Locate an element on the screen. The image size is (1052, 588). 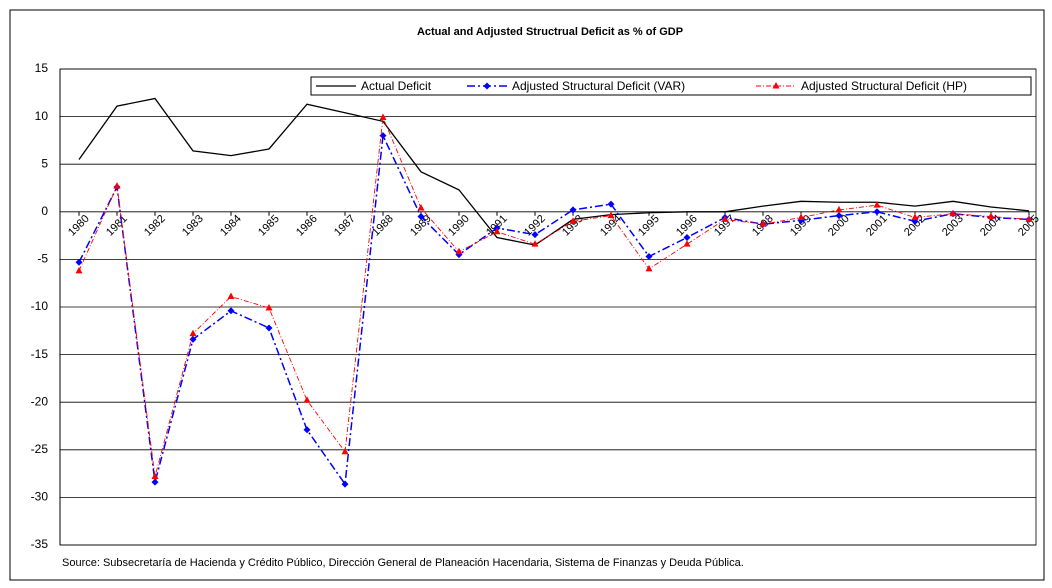
y-tick-label: -20 is located at coordinates (40, 401).